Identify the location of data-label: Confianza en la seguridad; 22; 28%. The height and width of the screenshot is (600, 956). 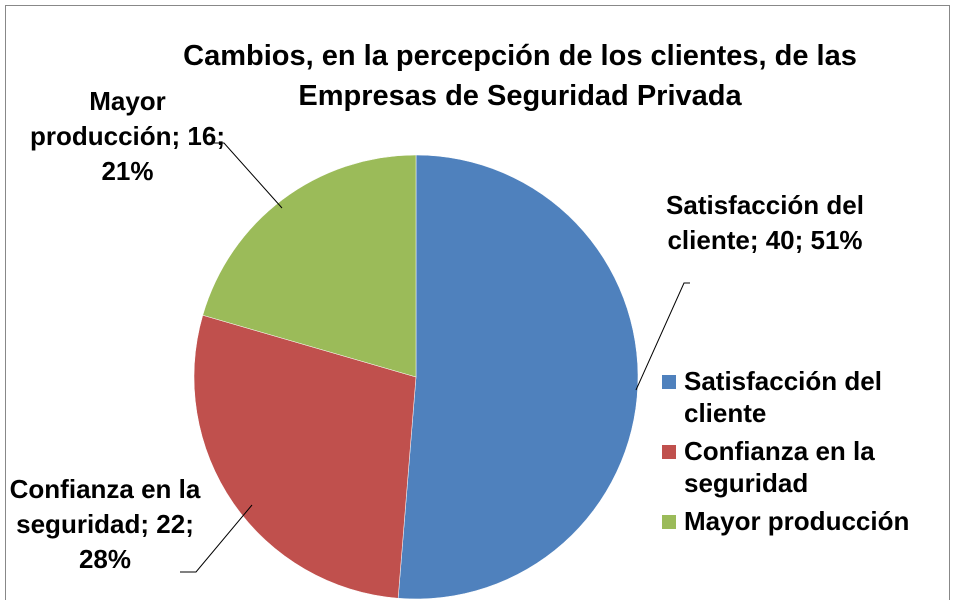
(105, 524).